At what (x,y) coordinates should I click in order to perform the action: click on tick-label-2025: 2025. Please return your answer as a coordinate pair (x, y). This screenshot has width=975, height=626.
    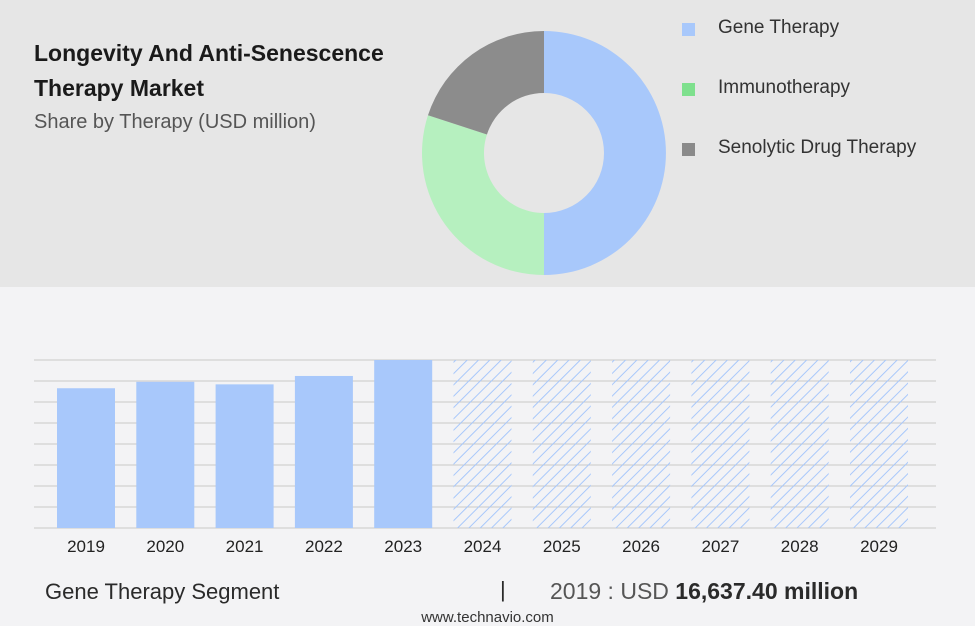
    Looking at the image, I should click on (562, 546).